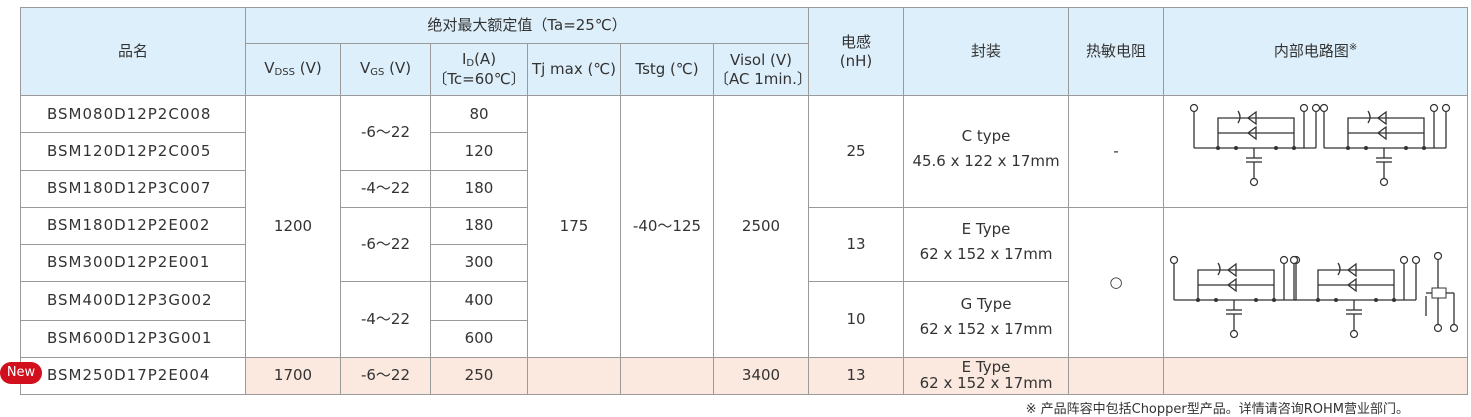 The width and height of the screenshot is (1471, 417). What do you see at coordinates (667, 69) in the screenshot?
I see `header-cell: Tstg (℃)` at bounding box center [667, 69].